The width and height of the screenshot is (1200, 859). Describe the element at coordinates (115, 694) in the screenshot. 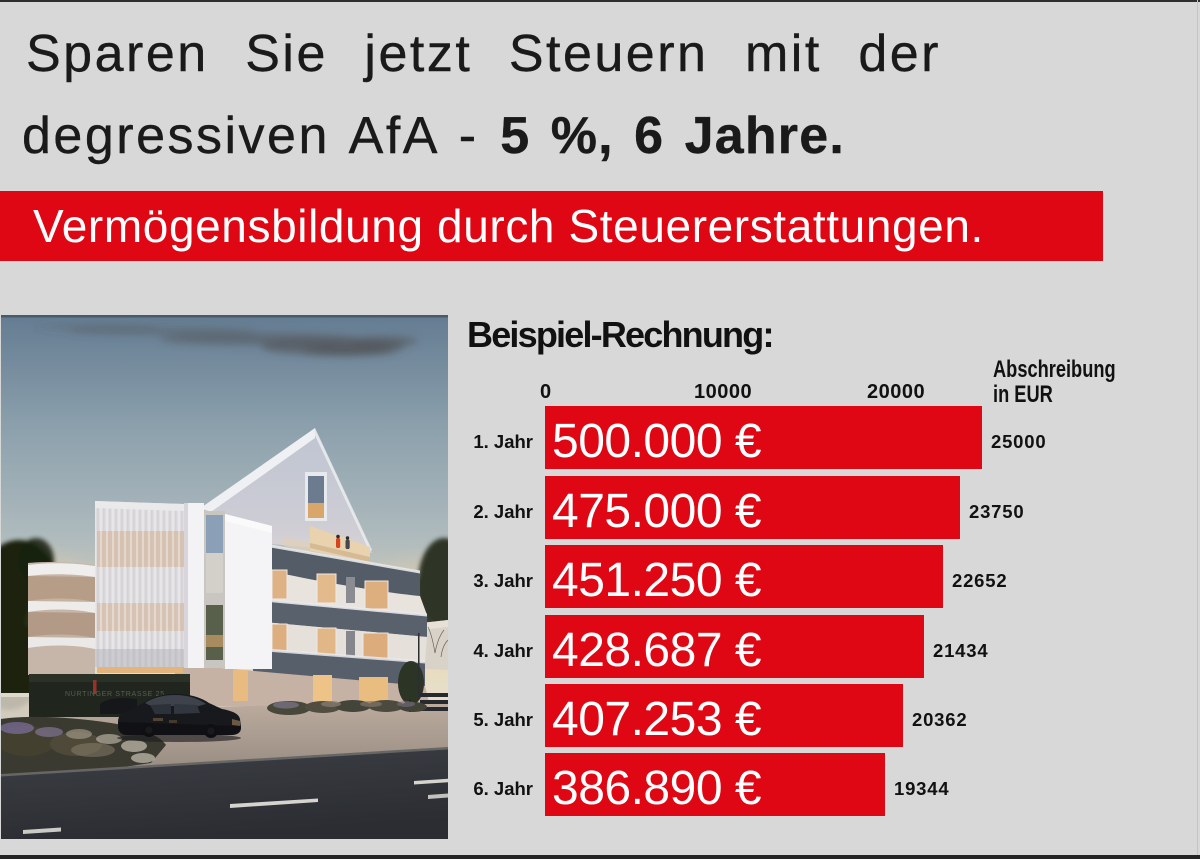

I see `svg-text: NÜRTINGER STRASSE 25` at that location.